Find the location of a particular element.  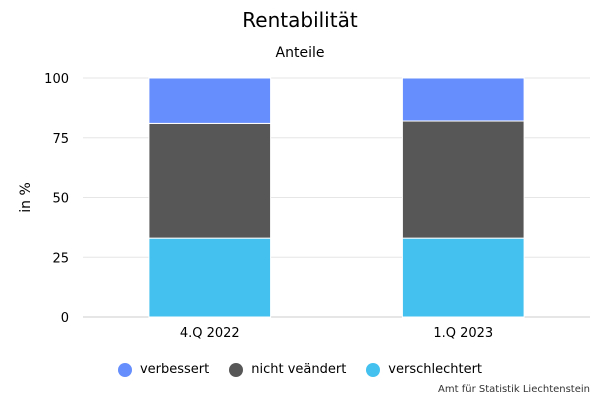

legend-item-nicht-veaendert: nicht veändert is located at coordinates (287, 369).